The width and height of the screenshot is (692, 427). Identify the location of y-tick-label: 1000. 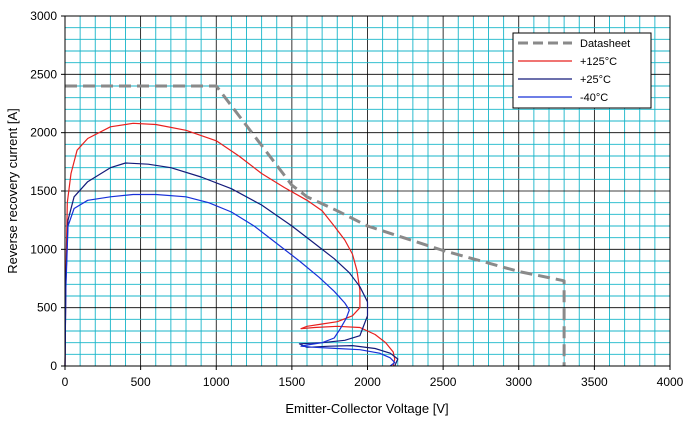
(43, 249).